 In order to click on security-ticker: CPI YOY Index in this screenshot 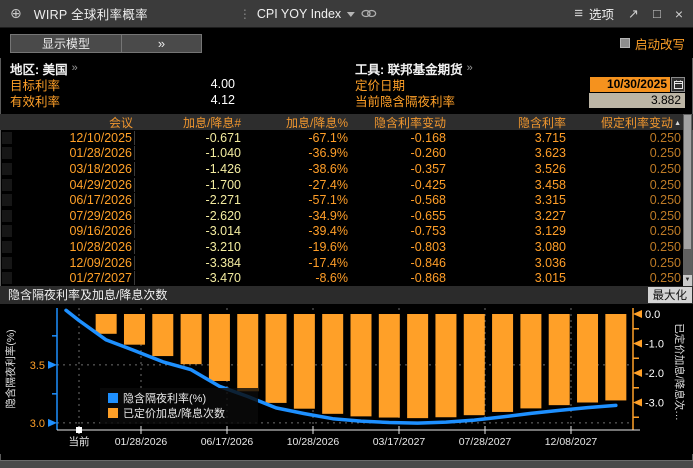, I will do `click(299, 13)`.